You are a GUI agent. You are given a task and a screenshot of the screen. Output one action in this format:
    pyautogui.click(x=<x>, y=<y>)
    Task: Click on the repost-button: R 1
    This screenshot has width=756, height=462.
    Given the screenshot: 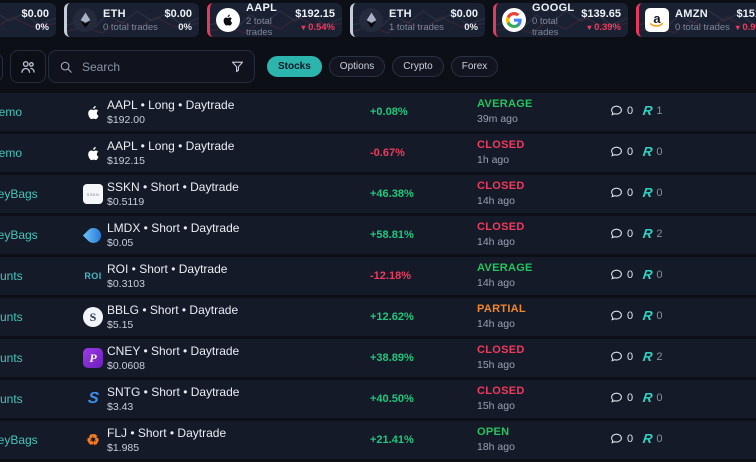 What is the action you would take?
    pyautogui.click(x=652, y=110)
    